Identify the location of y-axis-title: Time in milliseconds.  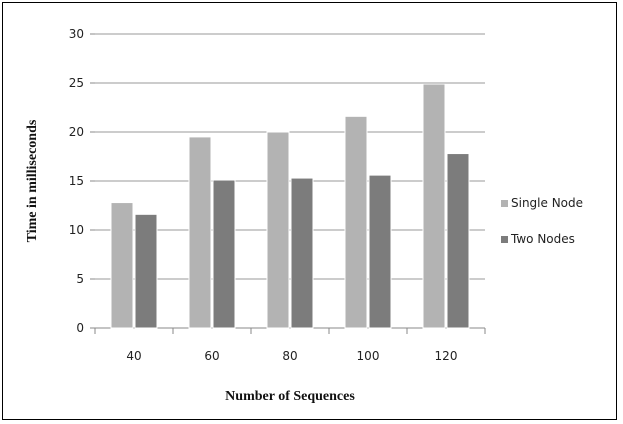
(32, 180).